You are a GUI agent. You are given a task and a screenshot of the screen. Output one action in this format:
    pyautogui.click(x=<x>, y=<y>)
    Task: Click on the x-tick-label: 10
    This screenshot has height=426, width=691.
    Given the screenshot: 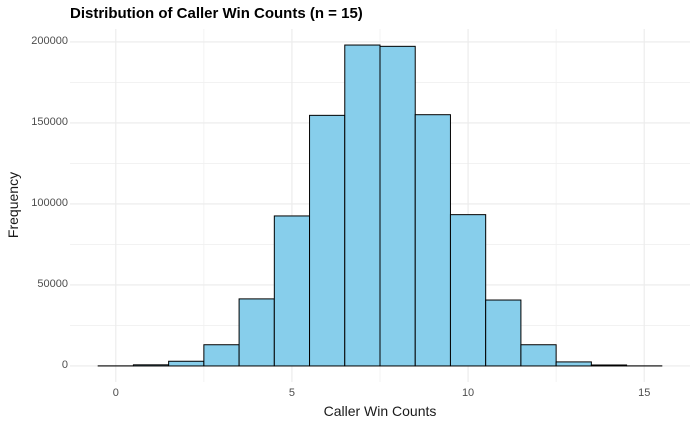 What is the action you would take?
    pyautogui.click(x=468, y=393)
    